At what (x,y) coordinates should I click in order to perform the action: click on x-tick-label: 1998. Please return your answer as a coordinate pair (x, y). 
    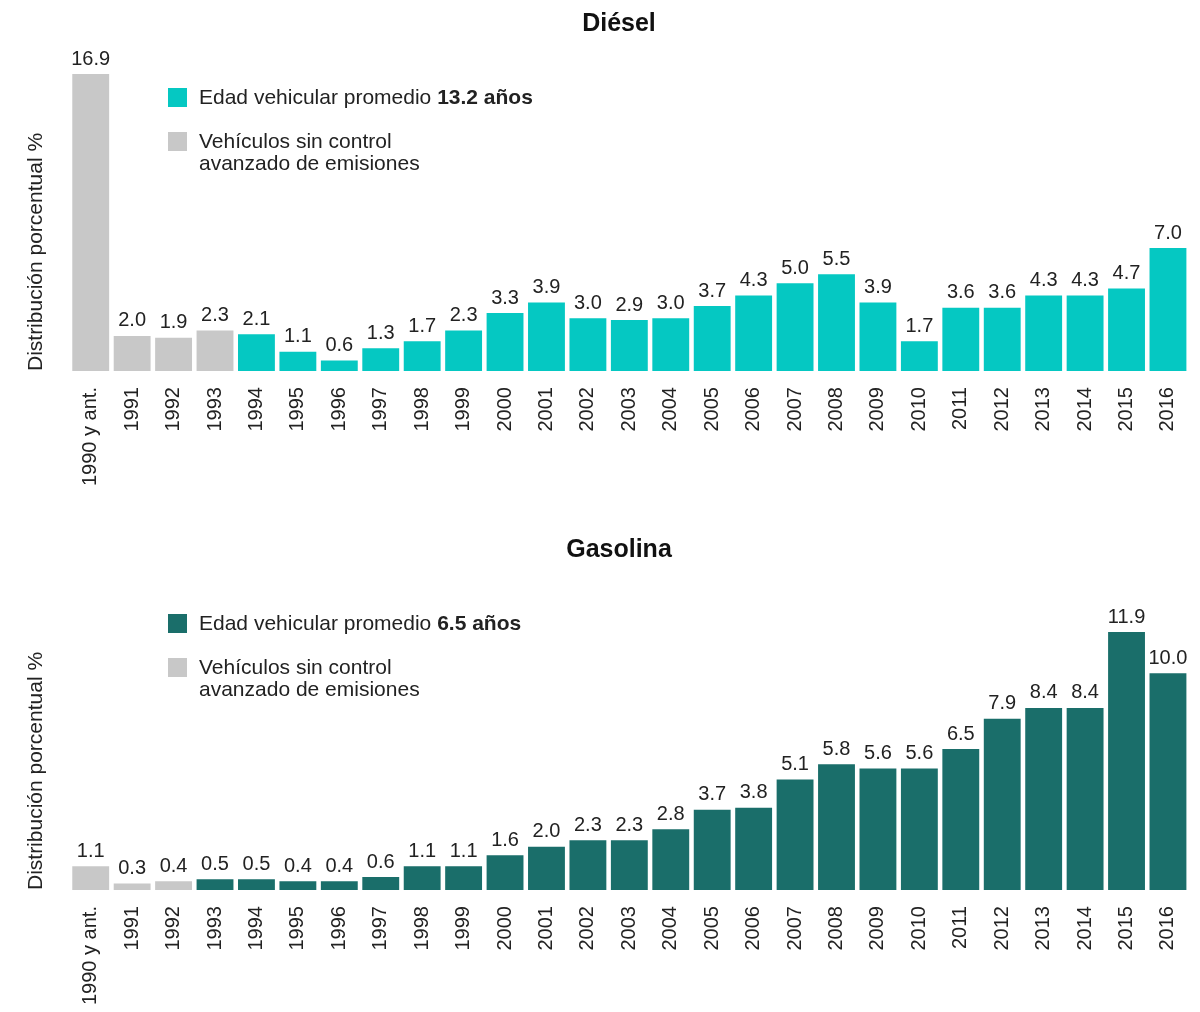
    Looking at the image, I should click on (420, 928).